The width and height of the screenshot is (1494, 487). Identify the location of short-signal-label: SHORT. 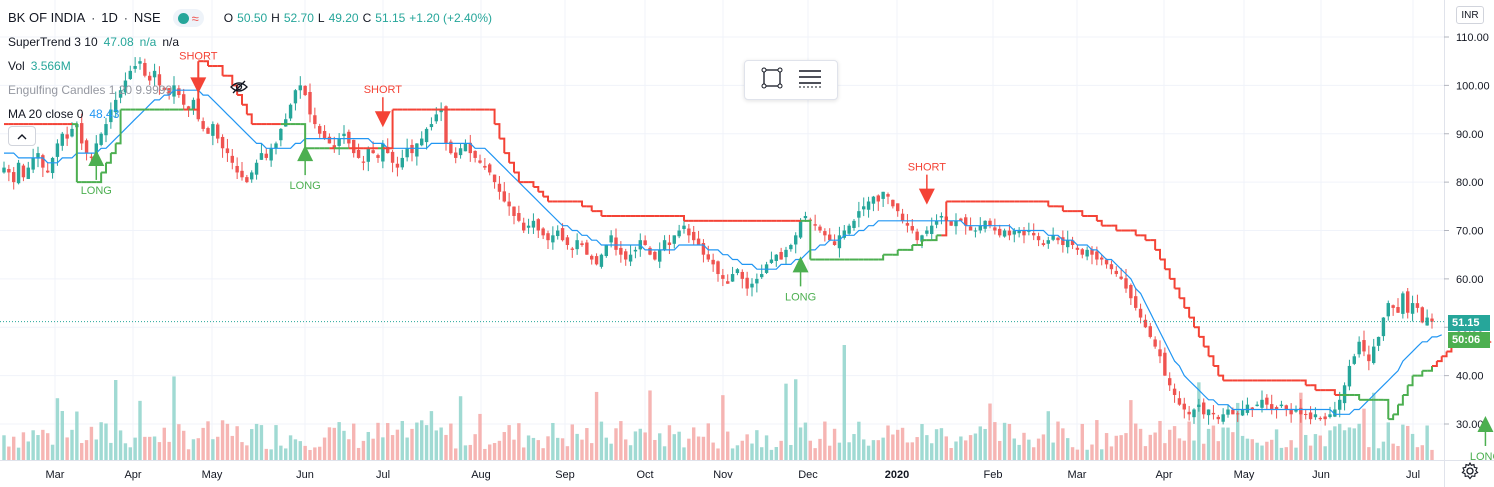
(927, 168).